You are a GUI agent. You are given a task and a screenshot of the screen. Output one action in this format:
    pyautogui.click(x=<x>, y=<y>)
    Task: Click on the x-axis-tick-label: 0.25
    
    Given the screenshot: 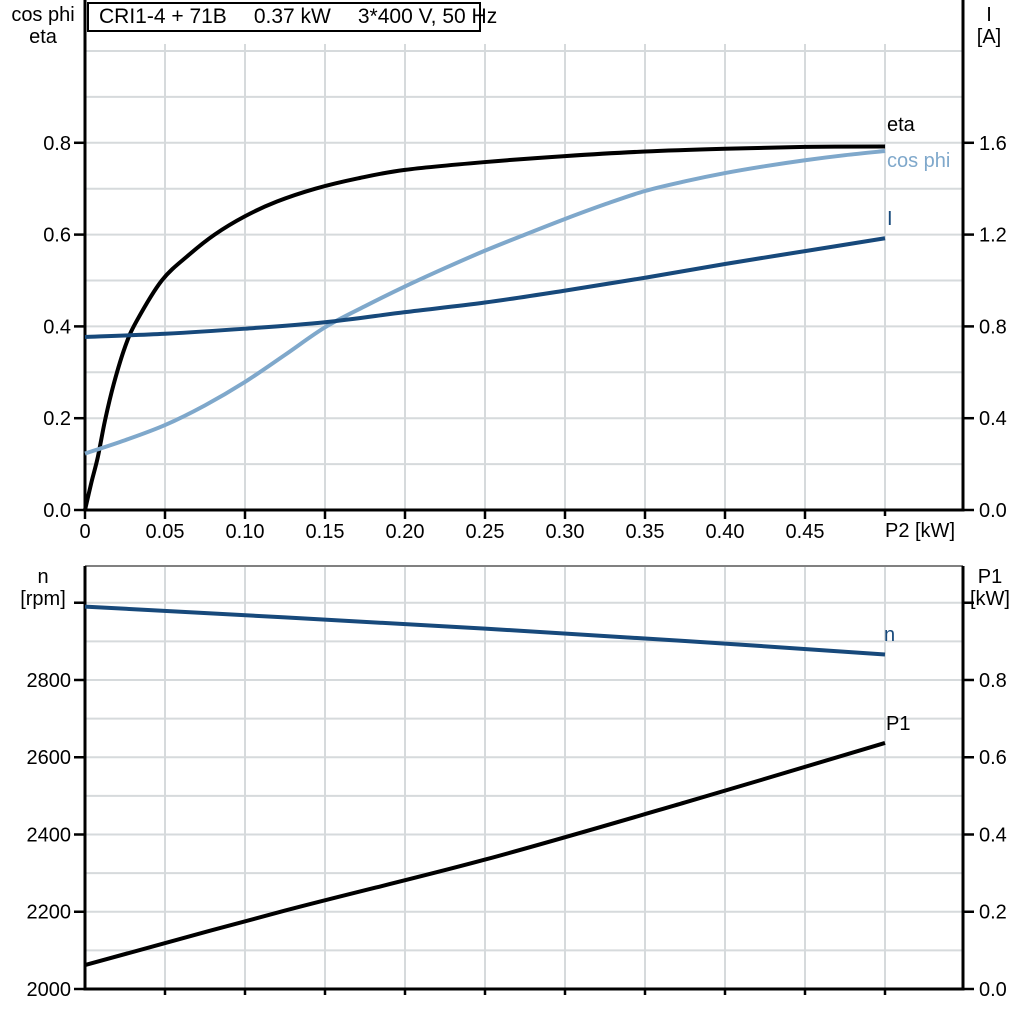 What is the action you would take?
    pyautogui.click(x=485, y=532)
    